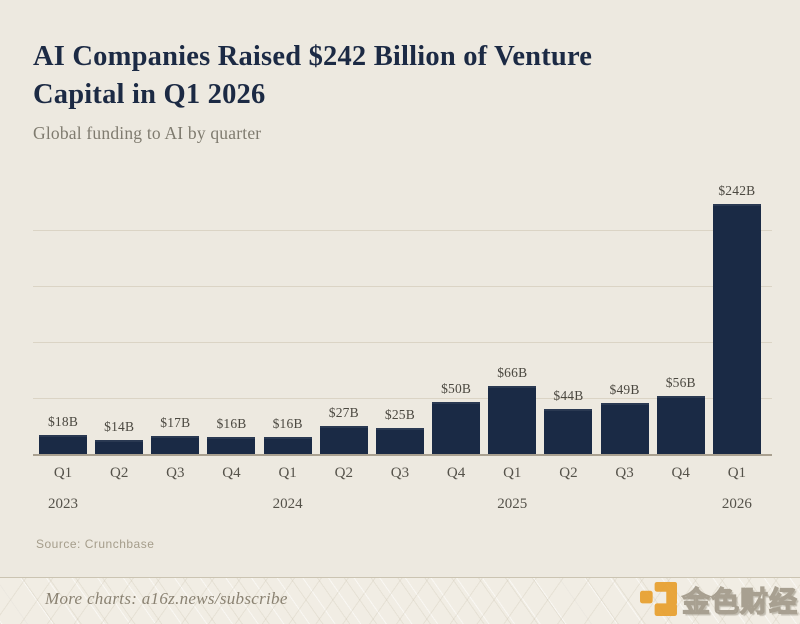  I want to click on footer-subscribe-text: More charts: a16z.news/subscribe, so click(166, 598).